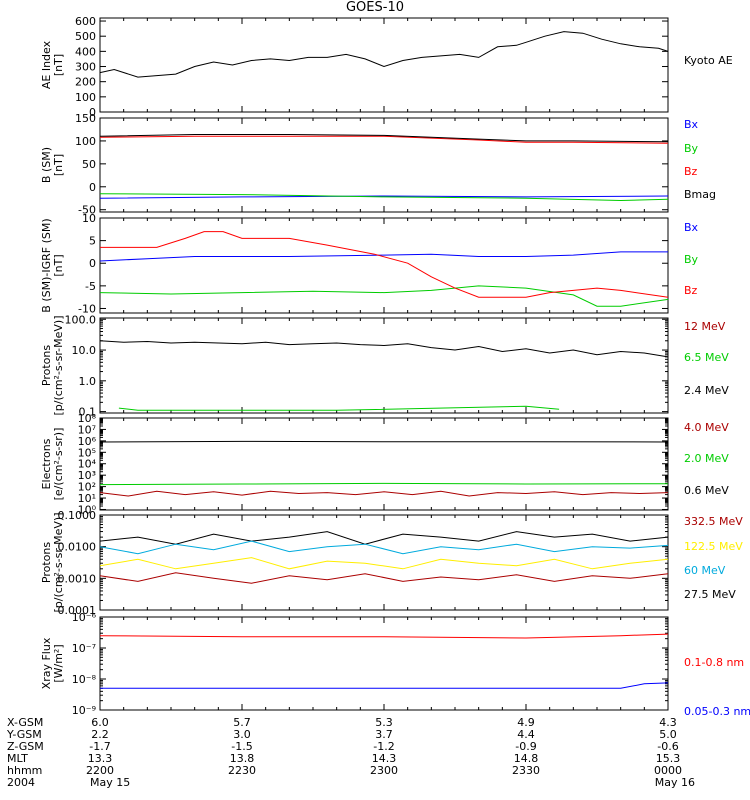 This screenshot has height=800, width=750. I want to click on chart-title: GOES-10, so click(374, 7).